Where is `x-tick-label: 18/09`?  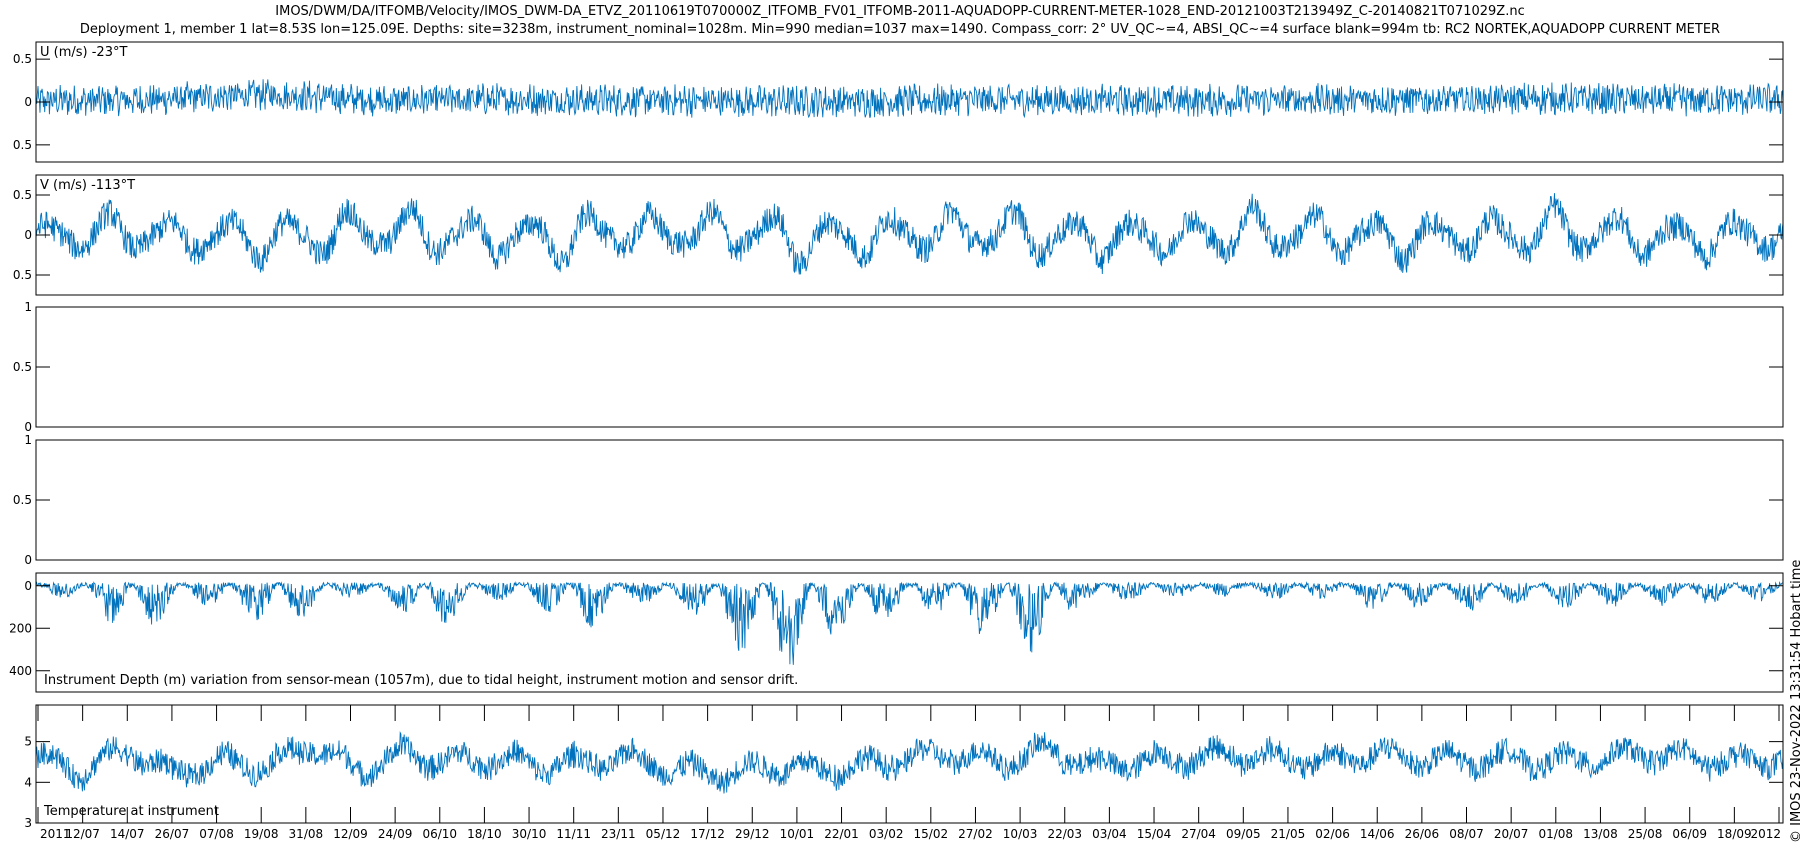
x-tick-label: 18/09 is located at coordinates (1734, 834).